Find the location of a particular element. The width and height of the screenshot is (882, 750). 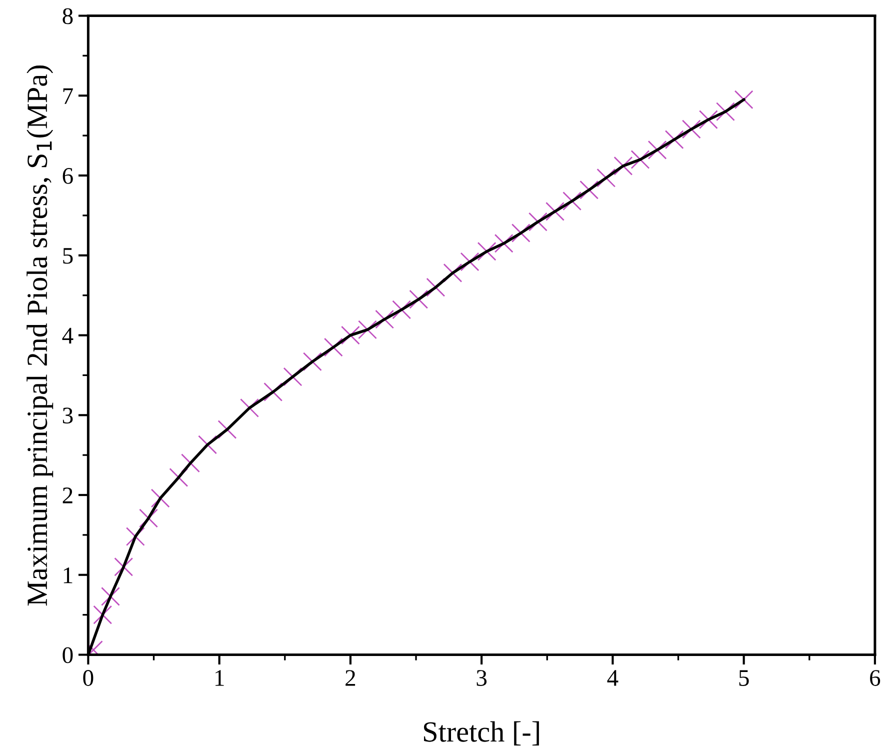

x-tick-label: 0 is located at coordinates (88, 678).